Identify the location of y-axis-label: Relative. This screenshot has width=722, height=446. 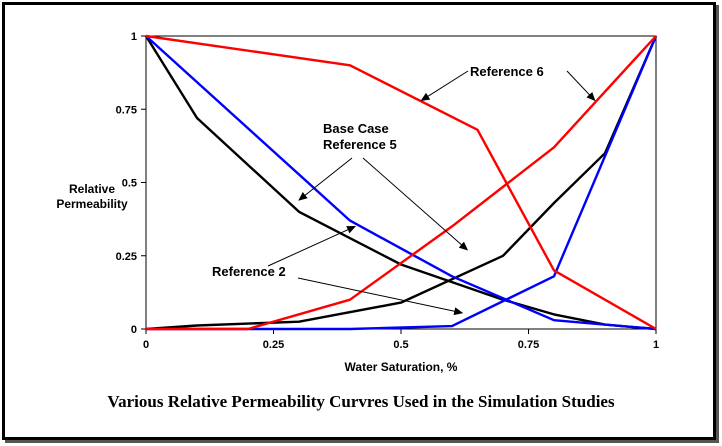
(92, 189).